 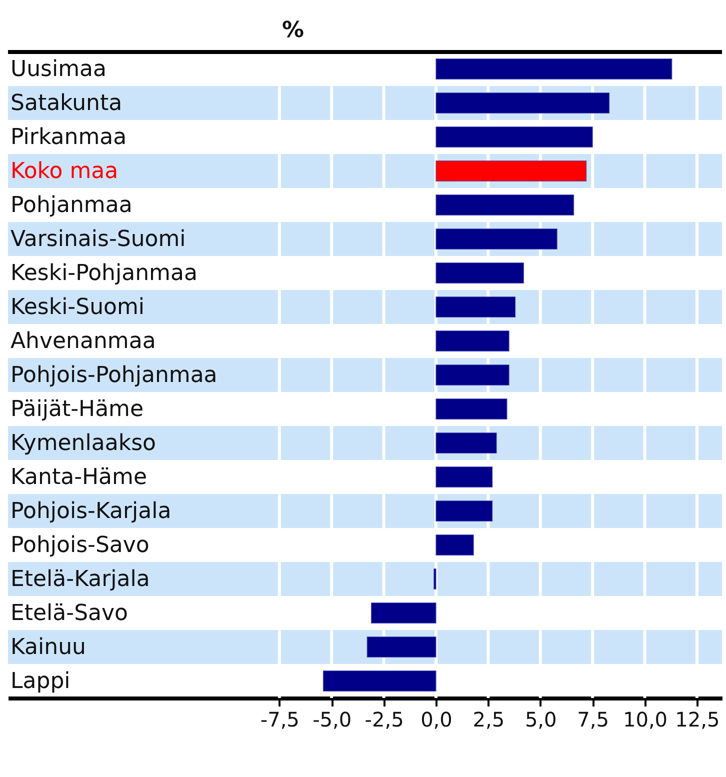 What do you see at coordinates (68, 137) in the screenshot?
I see `y-tick-label: Pirkanmaa` at bounding box center [68, 137].